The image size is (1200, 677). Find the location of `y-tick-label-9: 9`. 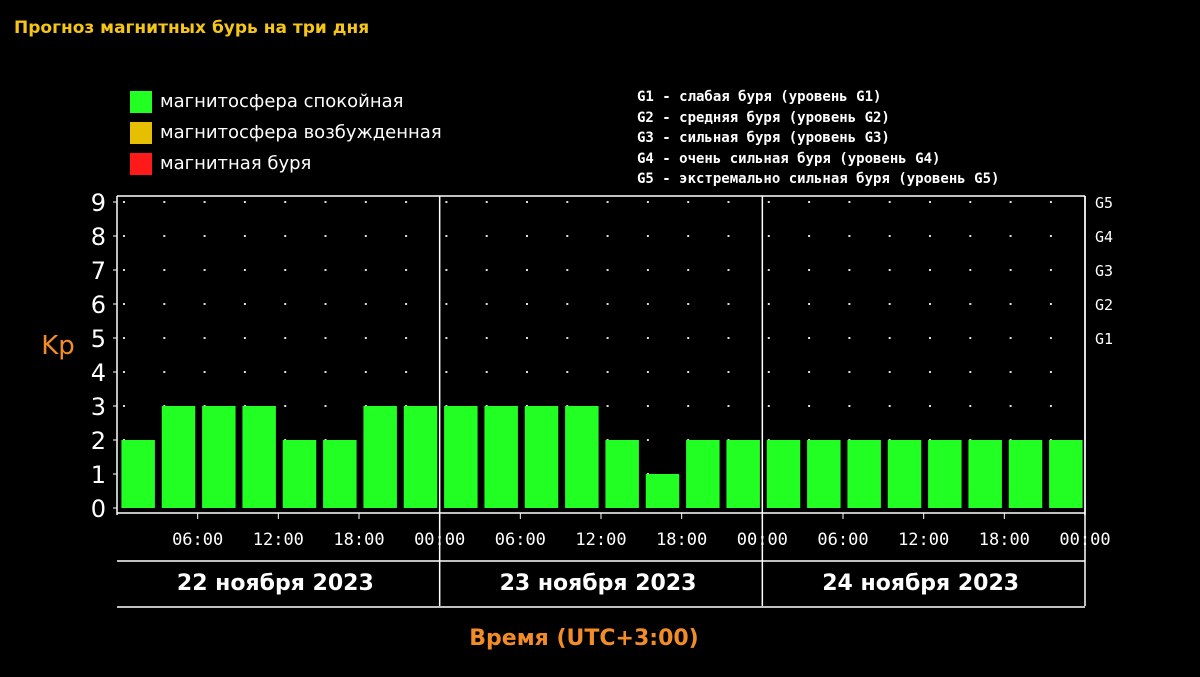

y-tick-label-9: 9 is located at coordinates (98, 203).